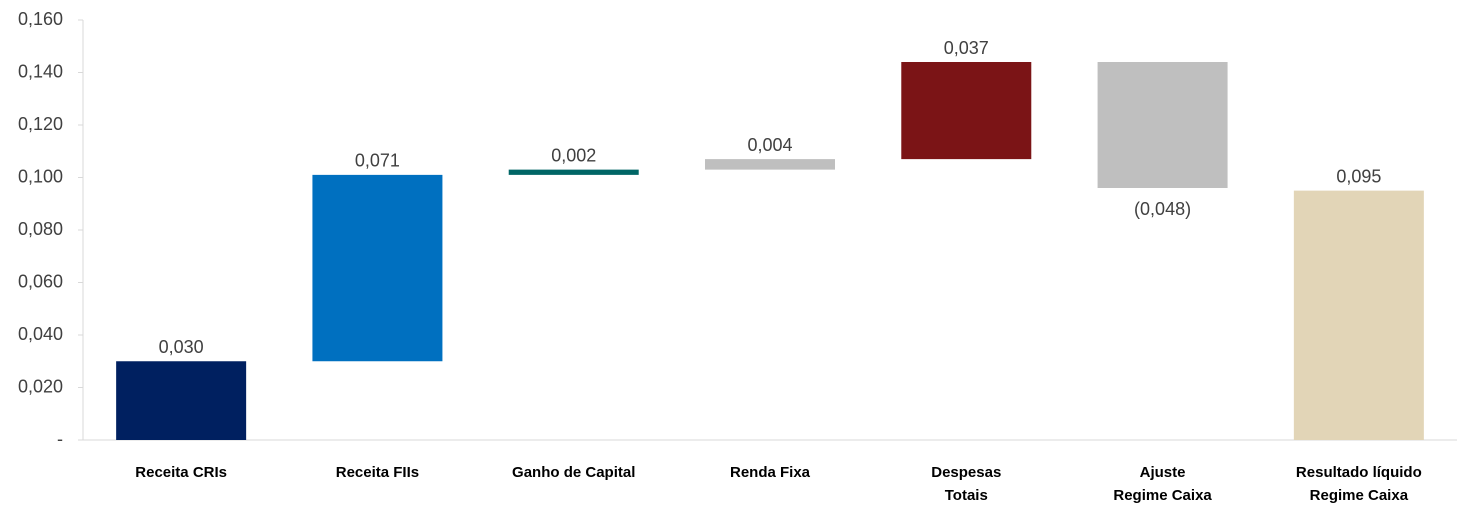 The image size is (1461, 506). What do you see at coordinates (1358, 176) in the screenshot?
I see `value-label: 0,095` at bounding box center [1358, 176].